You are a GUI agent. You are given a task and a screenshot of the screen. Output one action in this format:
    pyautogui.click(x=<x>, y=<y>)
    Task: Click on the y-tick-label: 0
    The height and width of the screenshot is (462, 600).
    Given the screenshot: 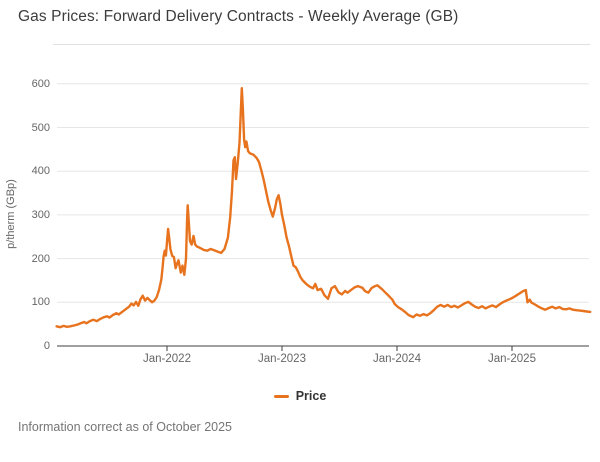 What is the action you would take?
    pyautogui.click(x=46, y=346)
    